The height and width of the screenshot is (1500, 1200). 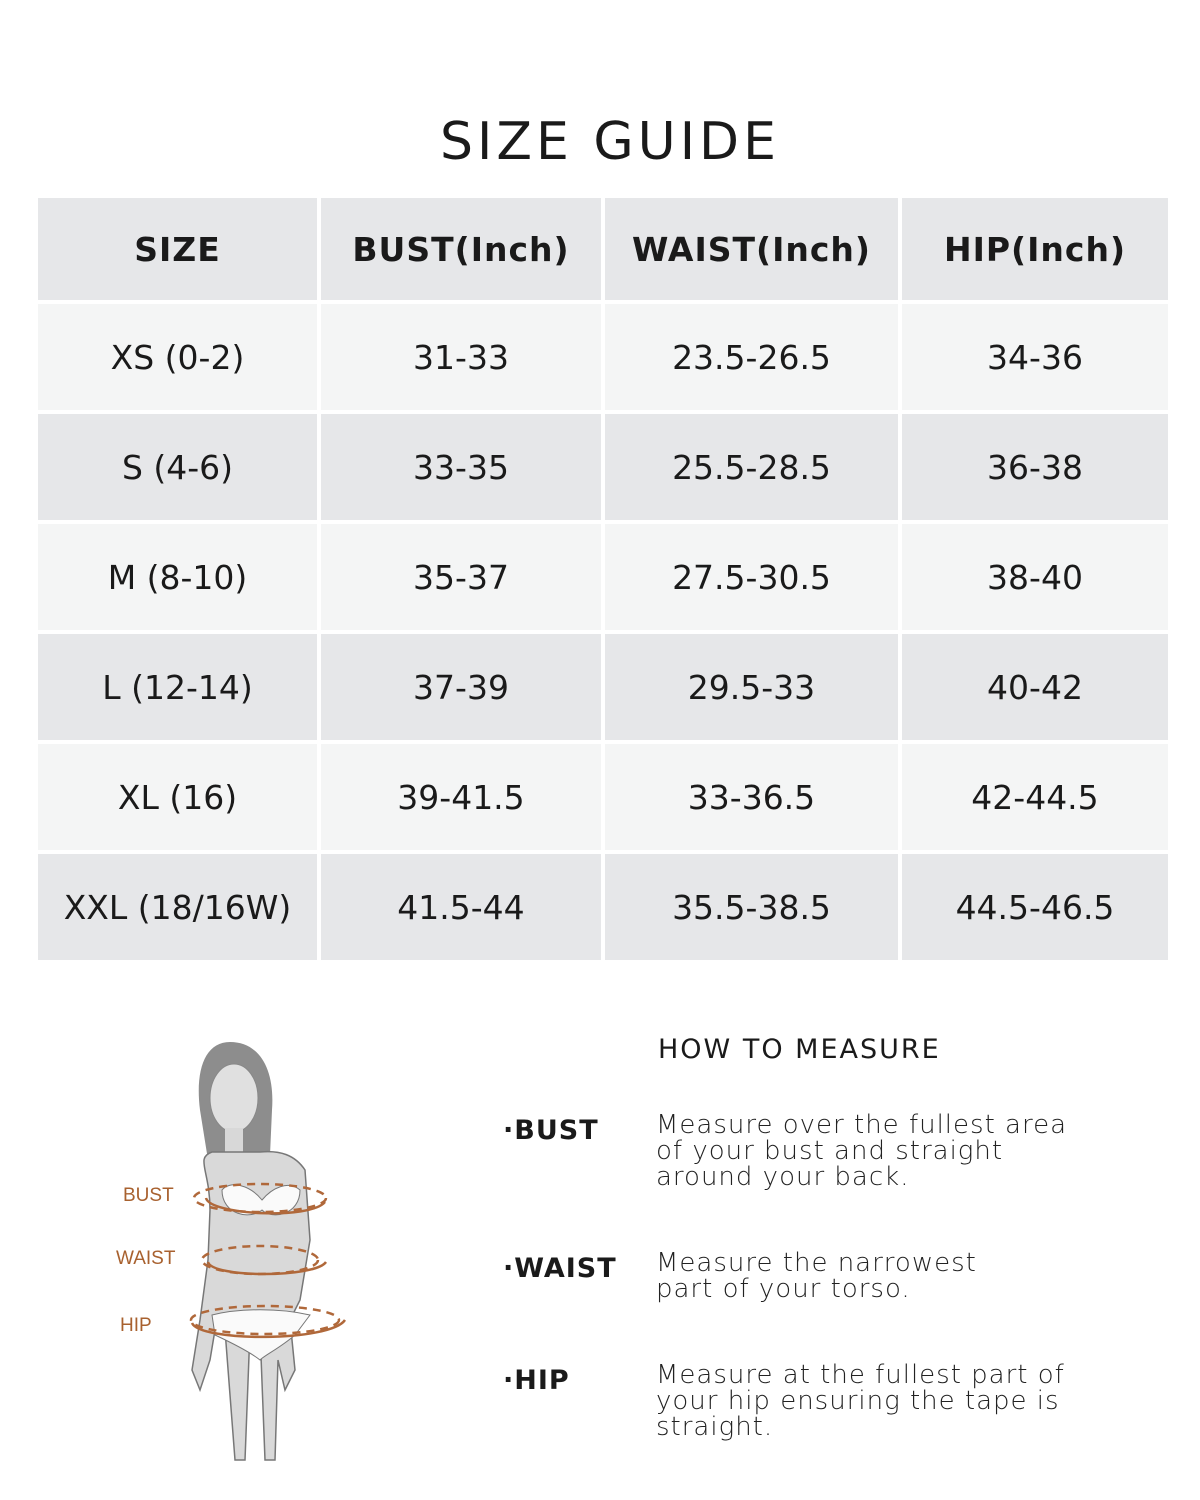 What do you see at coordinates (542, 1380) in the screenshot?
I see `measure-label-text: HIP` at bounding box center [542, 1380].